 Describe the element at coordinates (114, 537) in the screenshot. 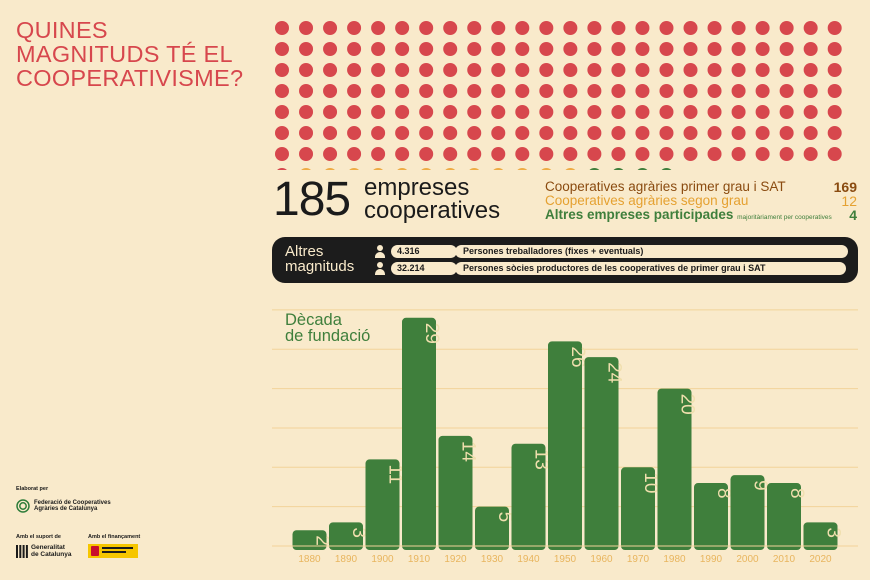

I see `credits-financament: Amb el finançament` at that location.